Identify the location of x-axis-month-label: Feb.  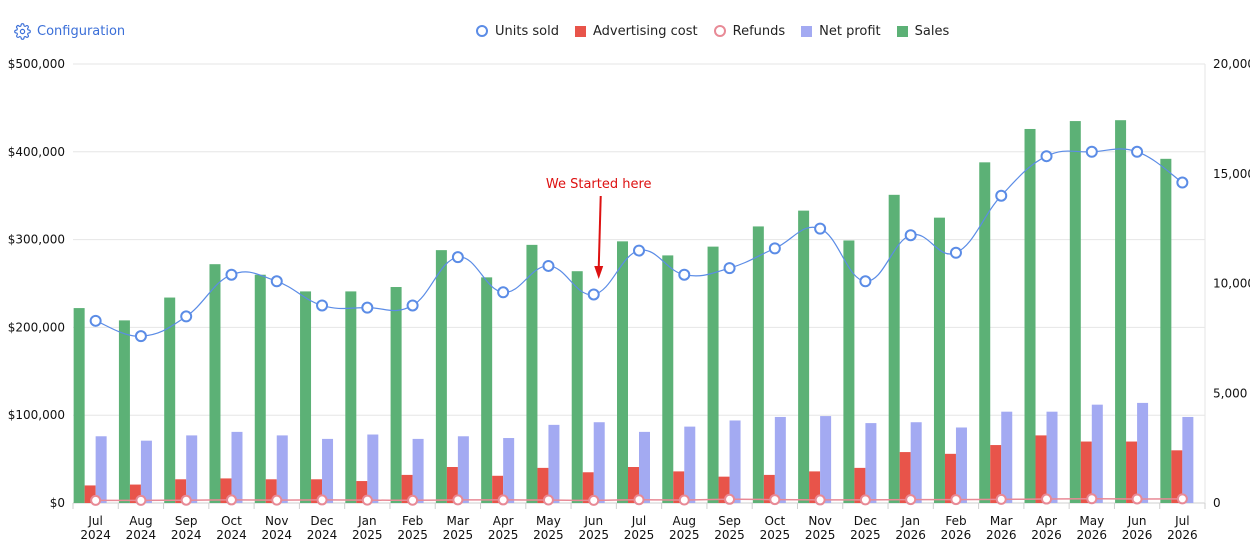
(955, 521).